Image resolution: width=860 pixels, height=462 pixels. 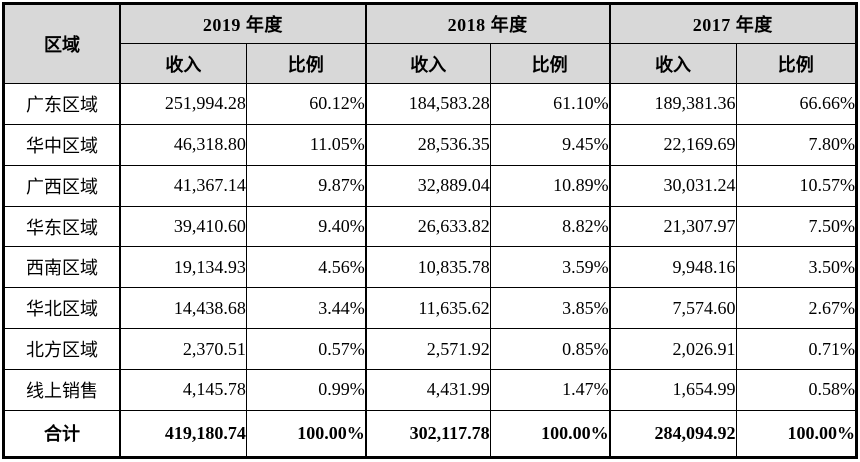 I want to click on region-label: 广东区域, so click(x=61, y=104).